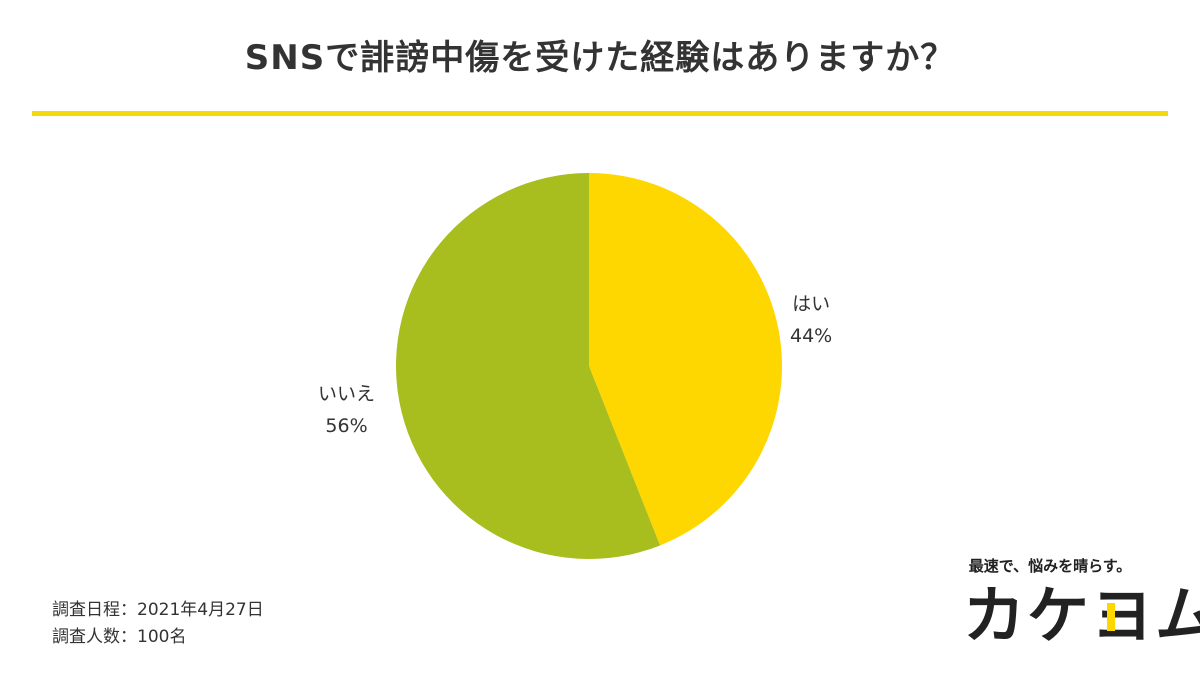 The image size is (1200, 673). I want to click on pie-slice-yes, so click(685, 359).